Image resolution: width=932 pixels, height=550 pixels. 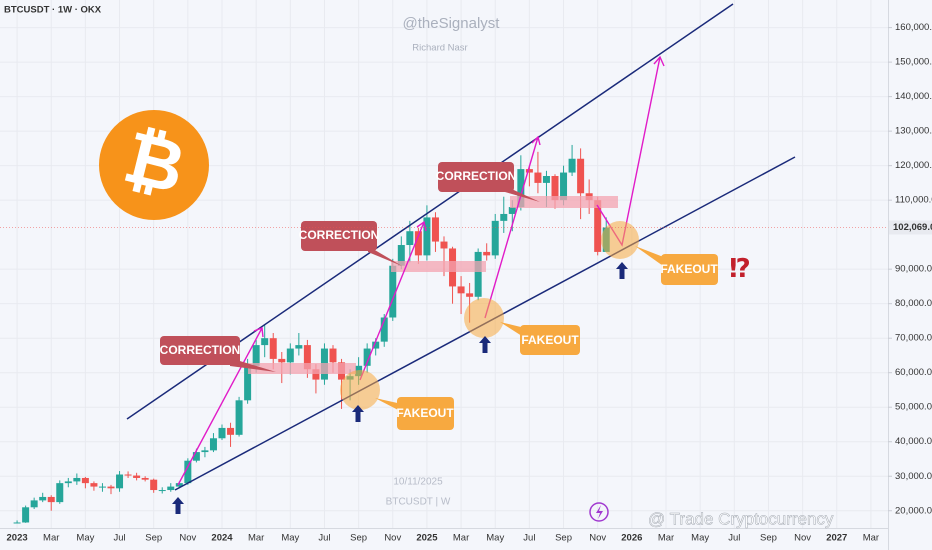 I want to click on y-tick-label: 110,000.0, so click(x=913, y=200).